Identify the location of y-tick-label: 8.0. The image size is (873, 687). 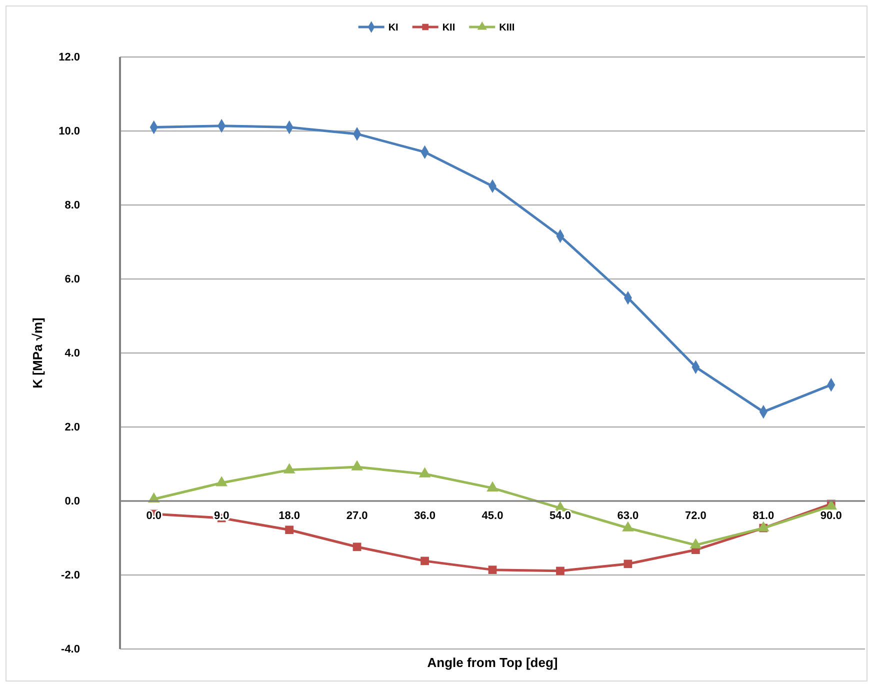
(72, 206).